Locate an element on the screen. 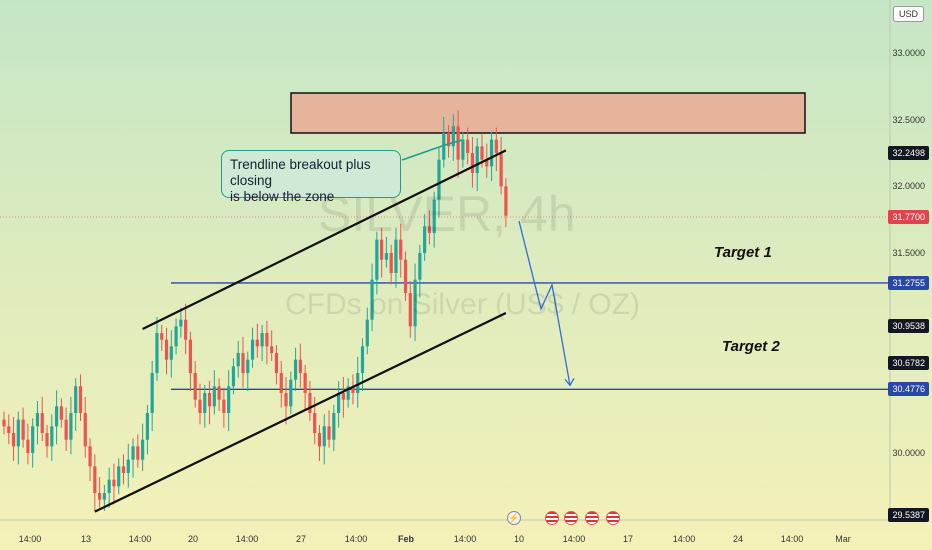 This screenshot has width=932, height=550. price-marker-label: 30.4776 is located at coordinates (908, 389).